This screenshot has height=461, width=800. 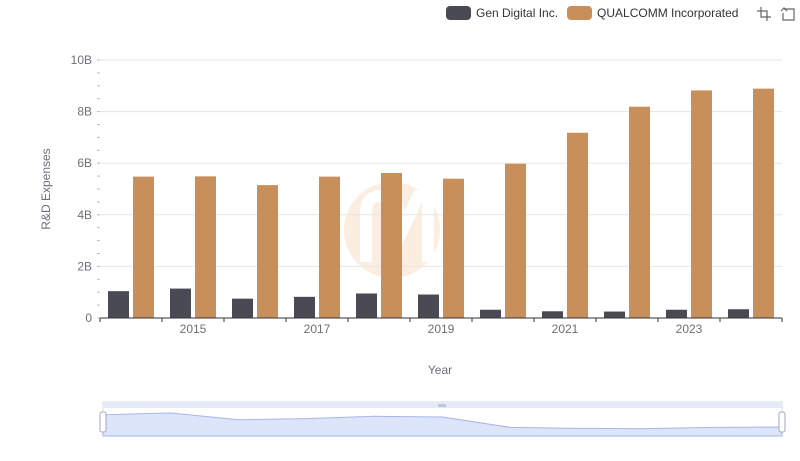 I want to click on legend-label-qualcomm: QUALCOMM Incorporated, so click(x=668, y=13).